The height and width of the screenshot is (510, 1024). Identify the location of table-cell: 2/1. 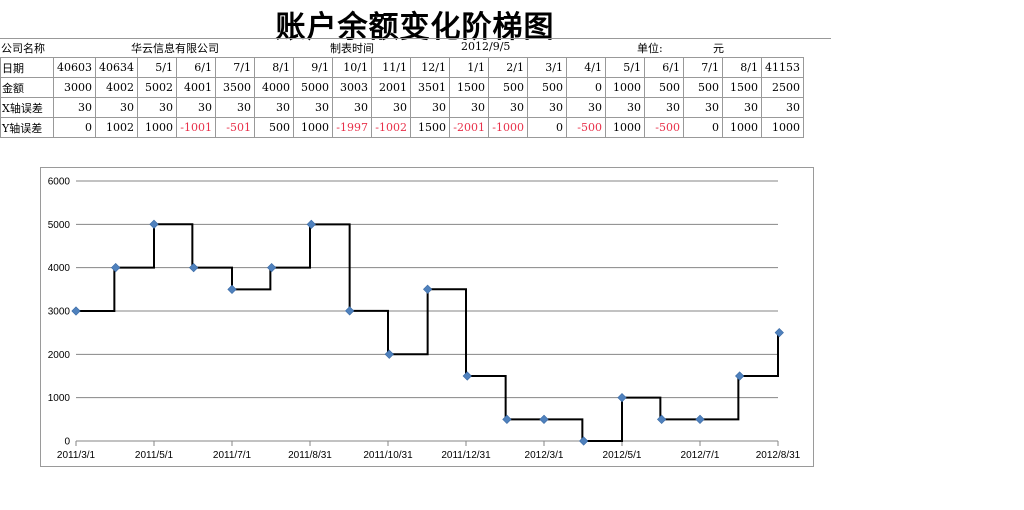
(508, 67).